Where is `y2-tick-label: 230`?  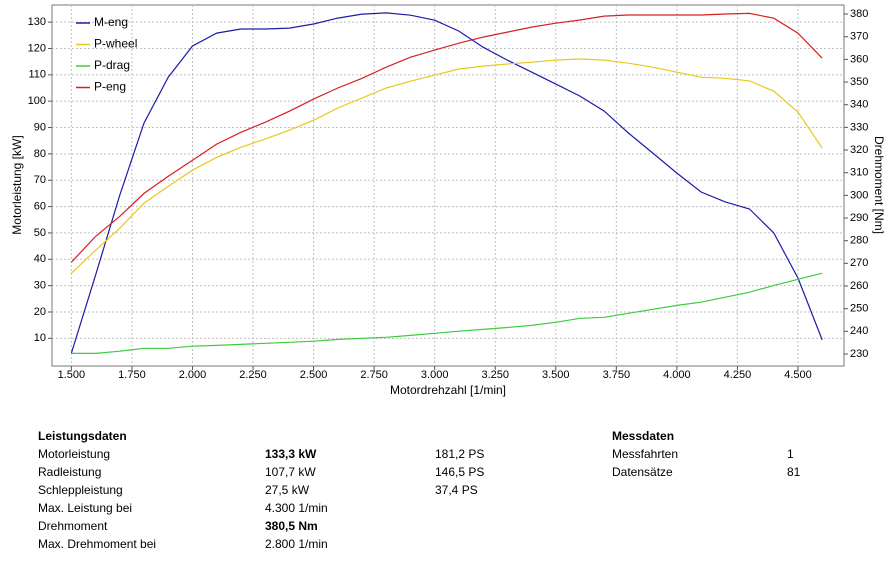 y2-tick-label: 230 is located at coordinates (859, 354).